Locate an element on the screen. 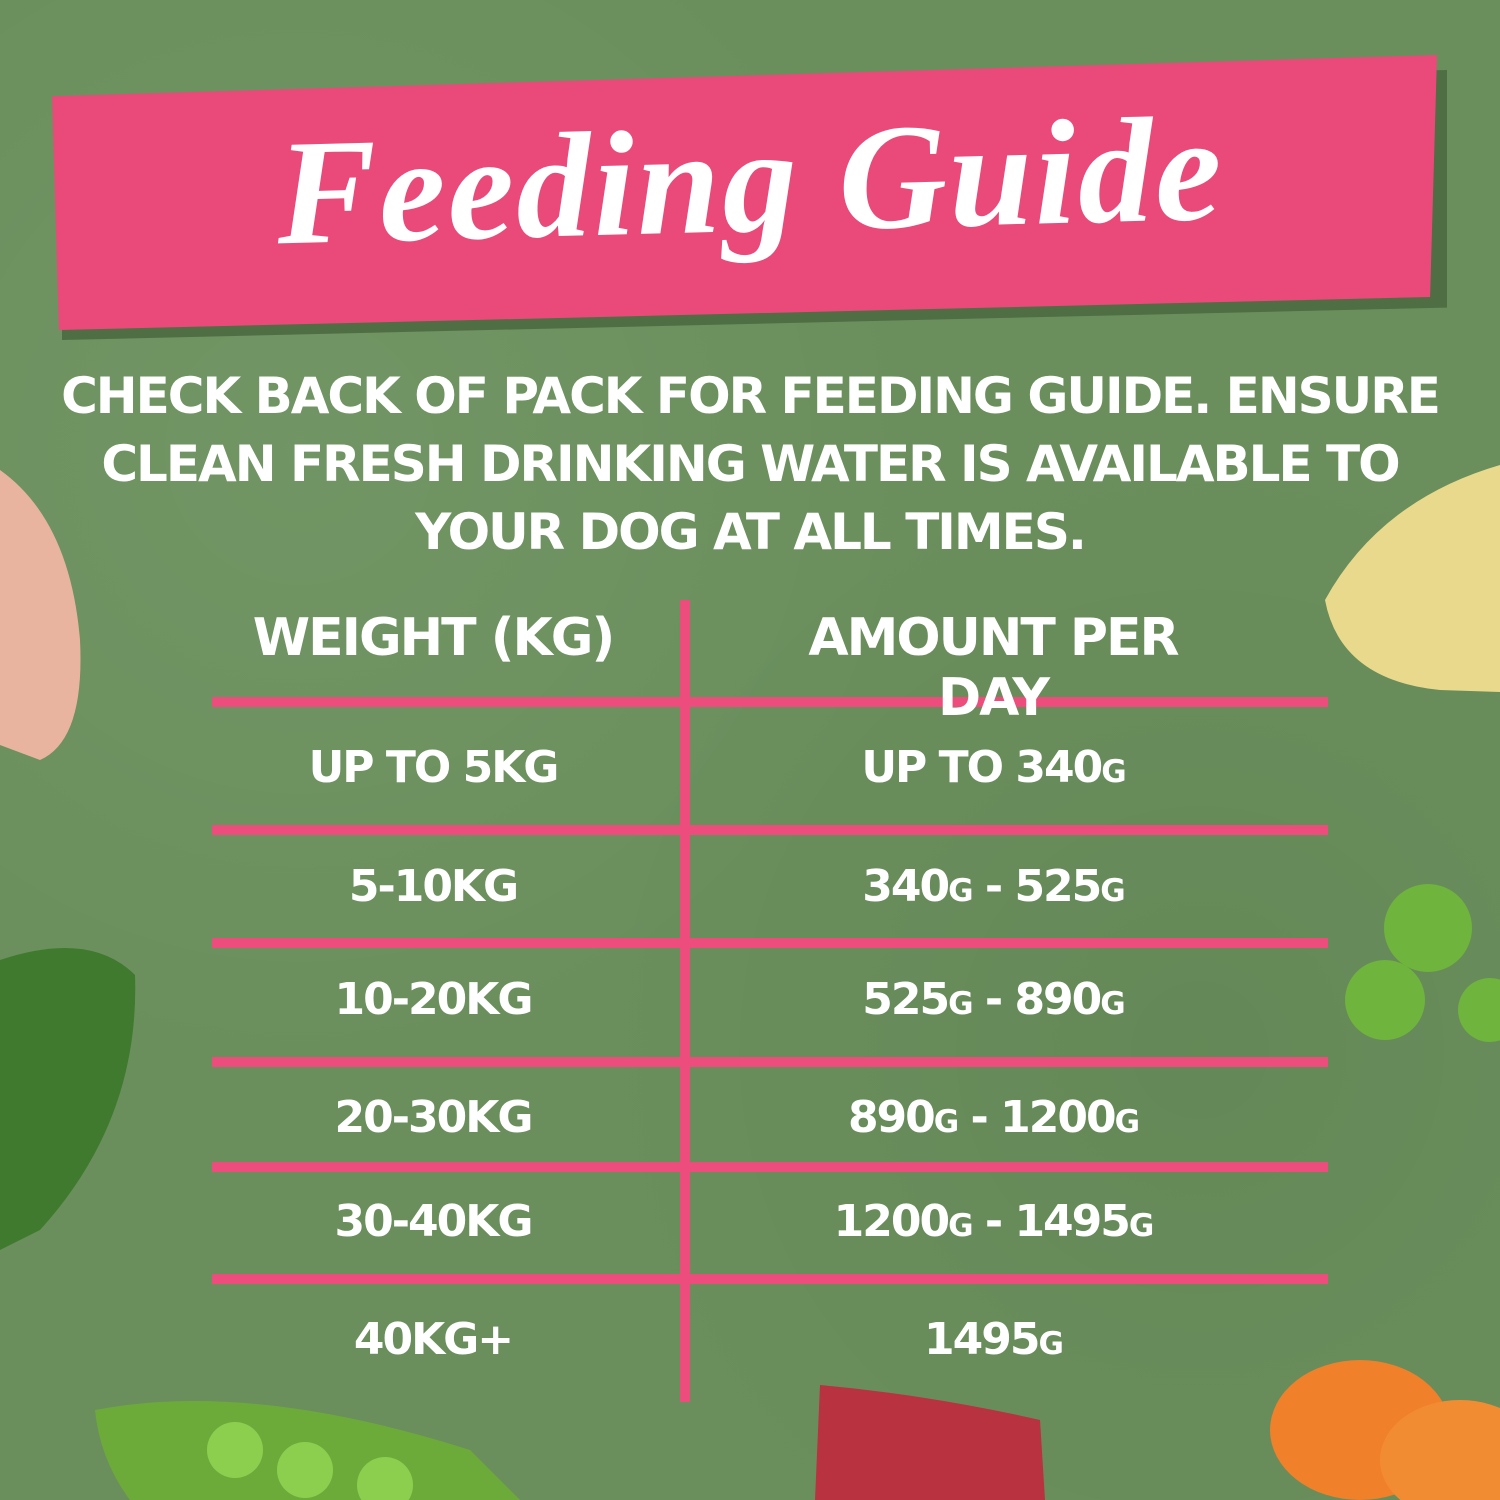 The width and height of the screenshot is (1500, 1500). carrot-image is located at coordinates (1440, 1450).